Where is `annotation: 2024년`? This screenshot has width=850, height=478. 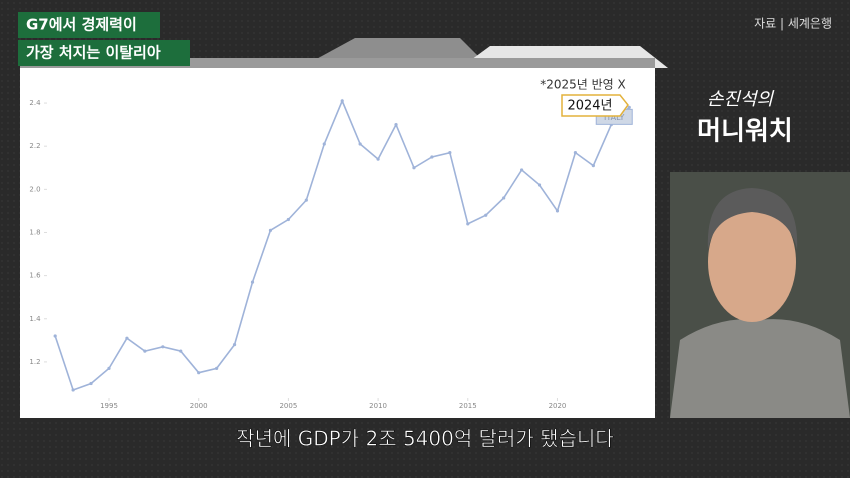 annotation: 2024년 is located at coordinates (589, 106).